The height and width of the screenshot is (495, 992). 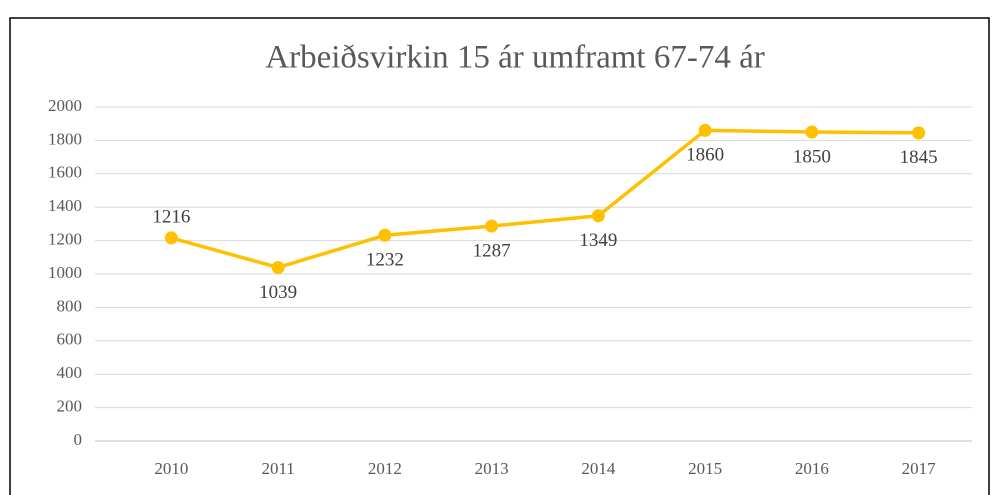 What do you see at coordinates (65, 205) in the screenshot?
I see `y-tick-label: 1400` at bounding box center [65, 205].